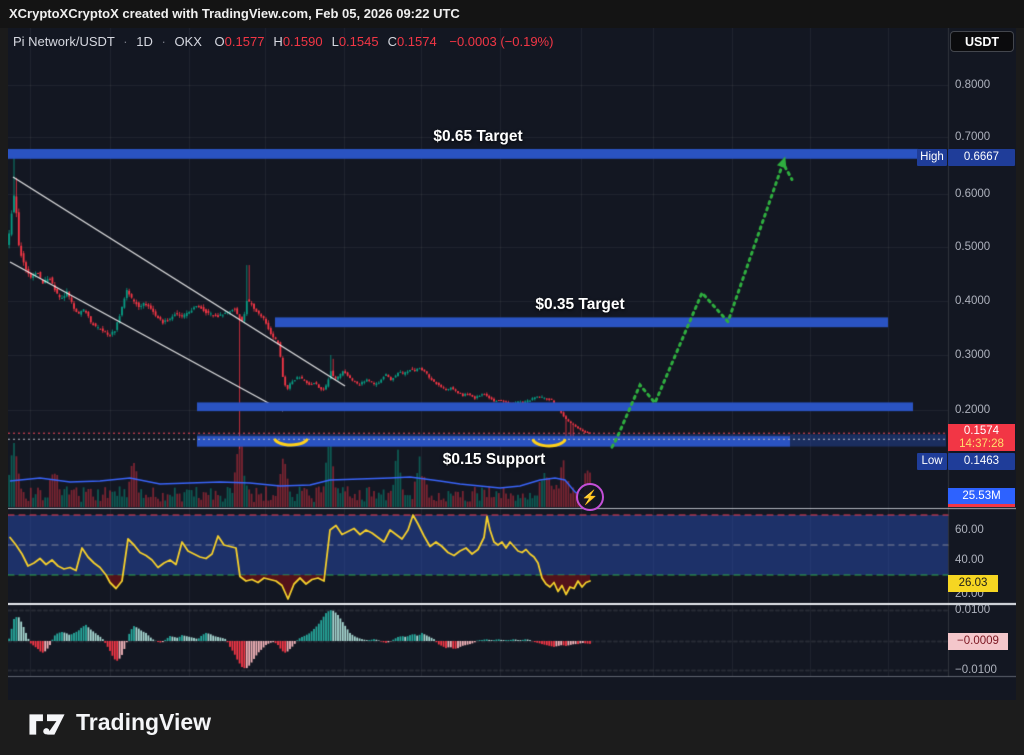 The image size is (1024, 755). What do you see at coordinates (188, 41) in the screenshot?
I see `exchange-label: OKX` at bounding box center [188, 41].